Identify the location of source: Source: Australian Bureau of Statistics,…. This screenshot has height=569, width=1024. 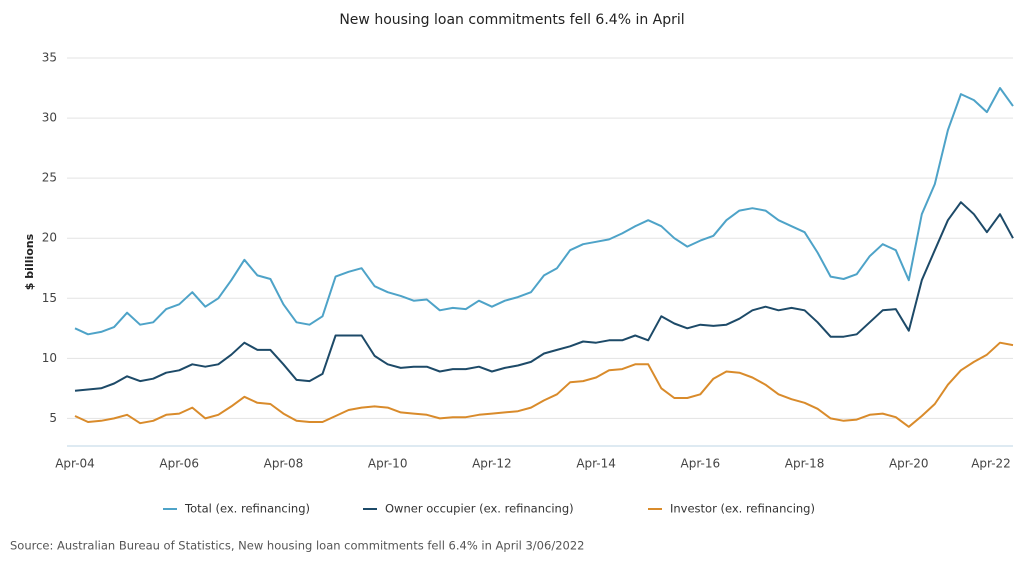
(297, 546).